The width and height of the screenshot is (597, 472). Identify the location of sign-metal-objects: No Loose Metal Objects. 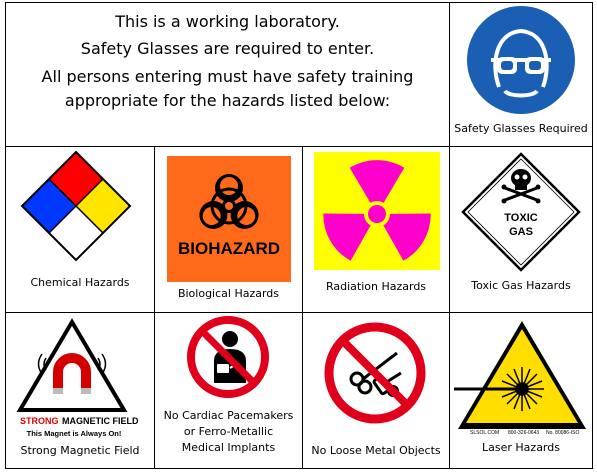
(376, 390).